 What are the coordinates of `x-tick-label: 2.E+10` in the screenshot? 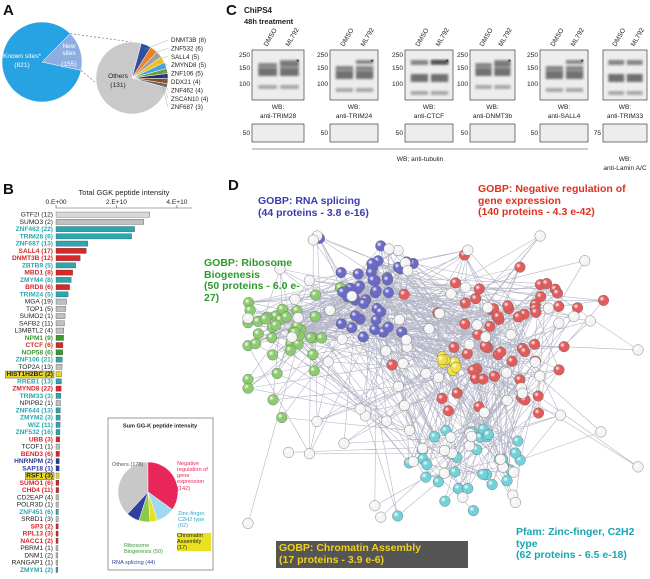 It's located at (116, 202).